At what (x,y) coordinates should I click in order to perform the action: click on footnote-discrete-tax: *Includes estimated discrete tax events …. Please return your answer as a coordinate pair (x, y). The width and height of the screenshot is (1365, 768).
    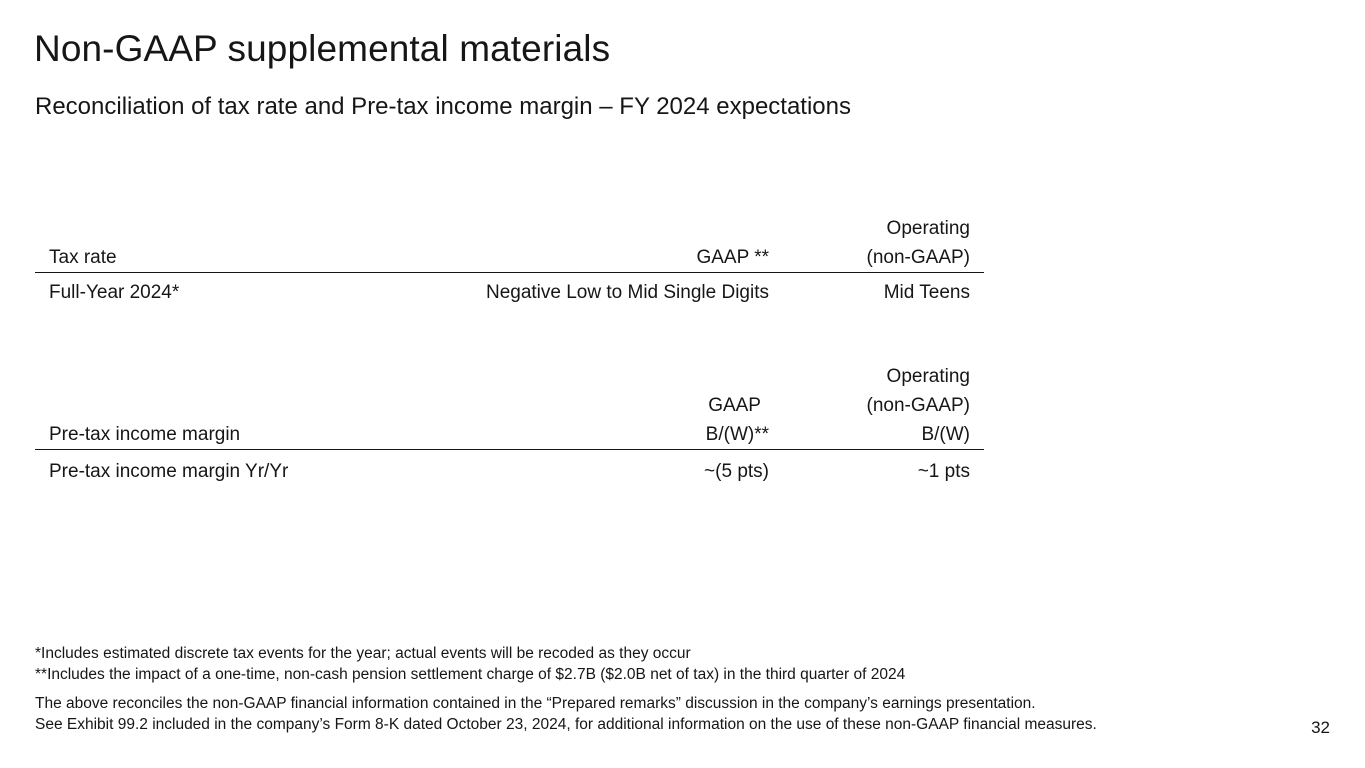
    Looking at the image, I should click on (363, 653).